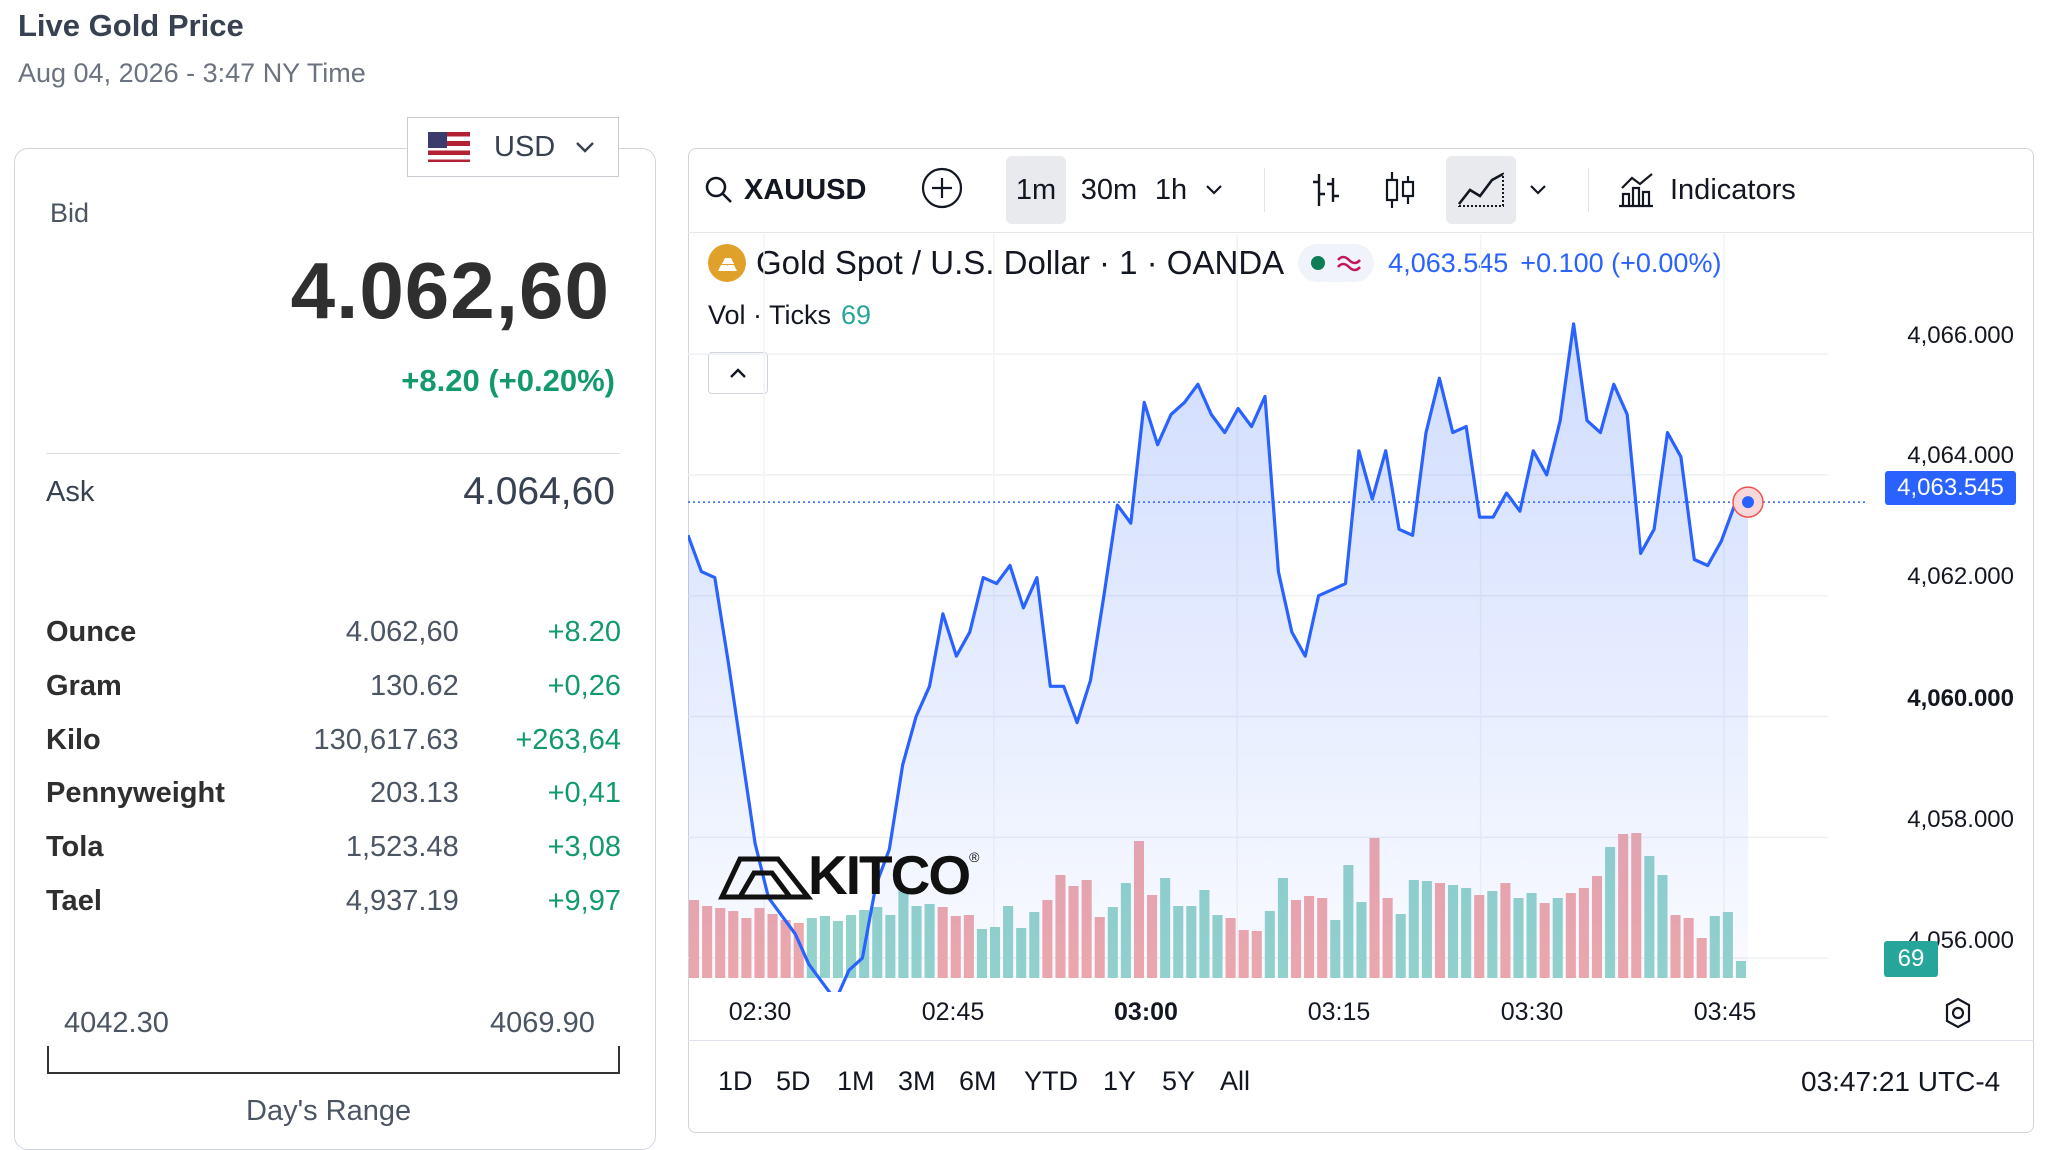 The image size is (2048, 1150). I want to click on unit-row: Kilo 130,617.63 +263,64, so click(333, 740).